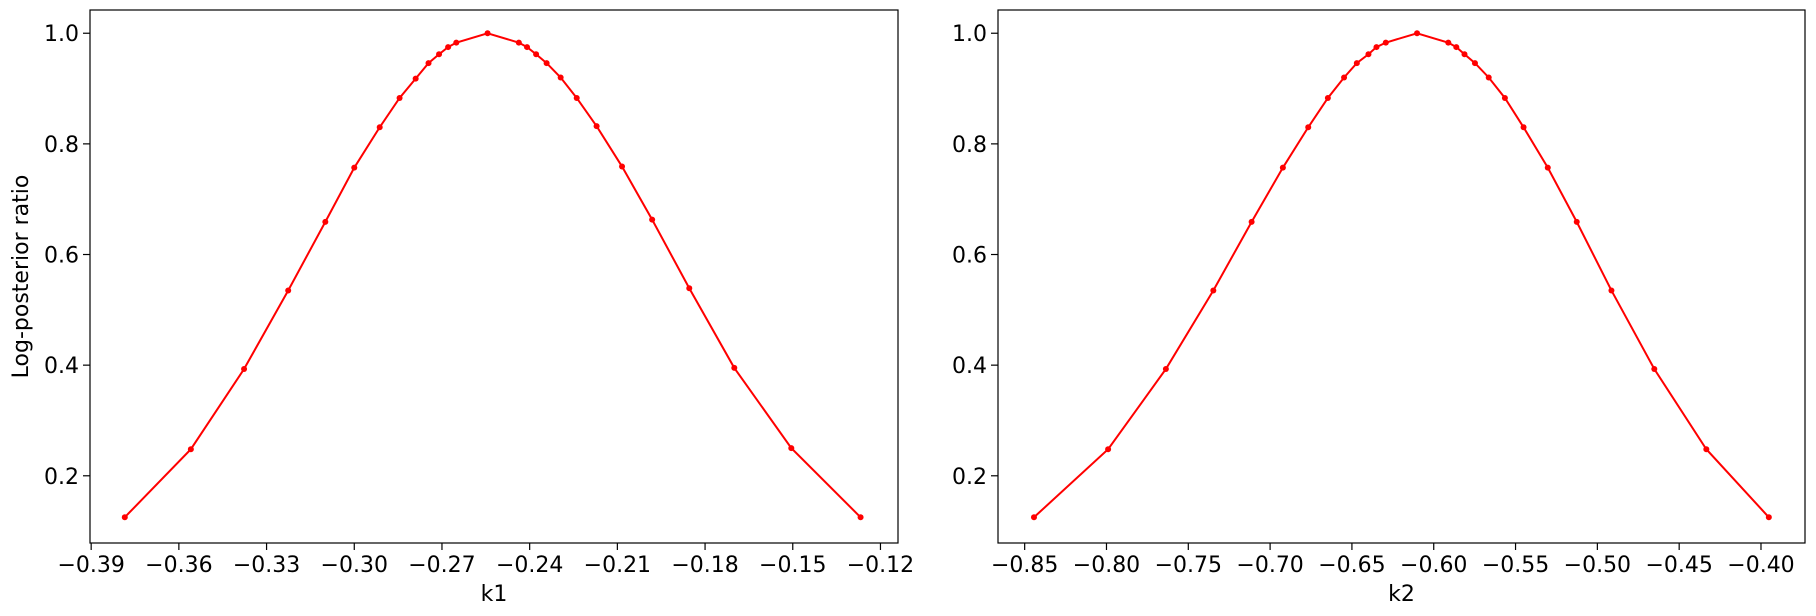 The height and width of the screenshot is (616, 1816). Describe the element at coordinates (90, 565) in the screenshot. I see `x-tick-label: −0.39` at that location.